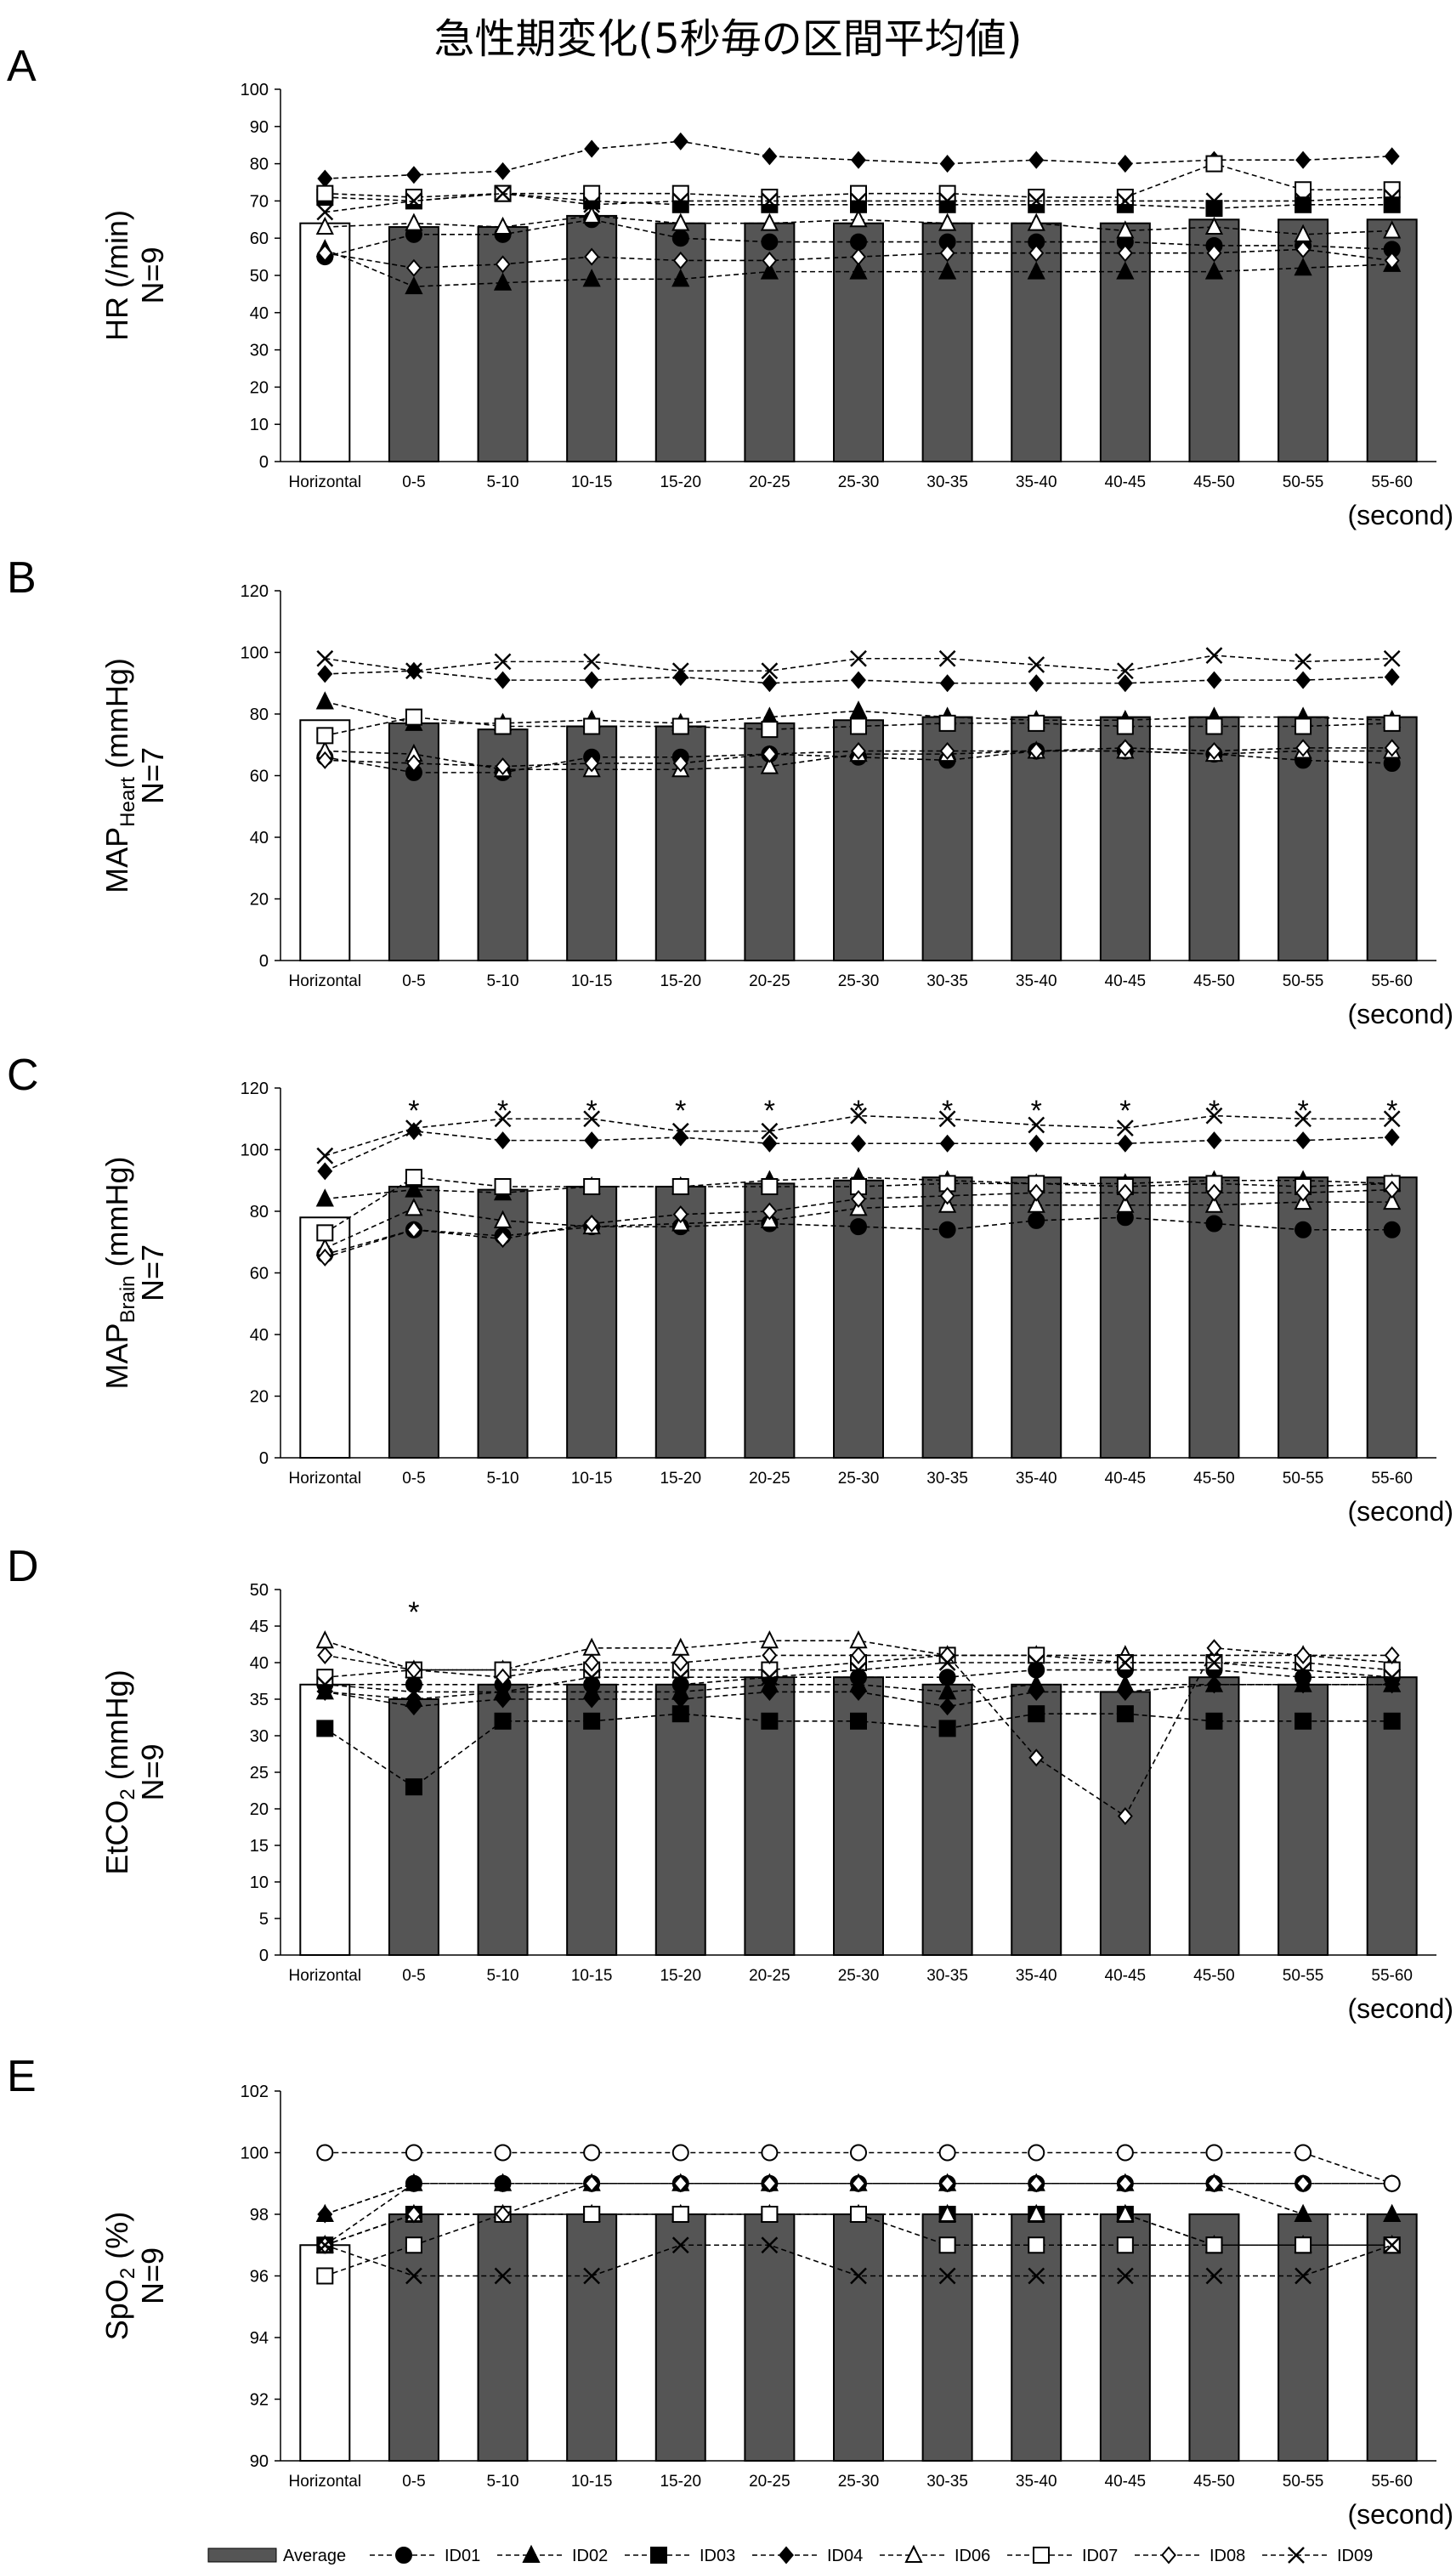 This screenshot has width=1456, height=2573. I want to click on point-ID01 (open)-15-20, so click(680, 2153).